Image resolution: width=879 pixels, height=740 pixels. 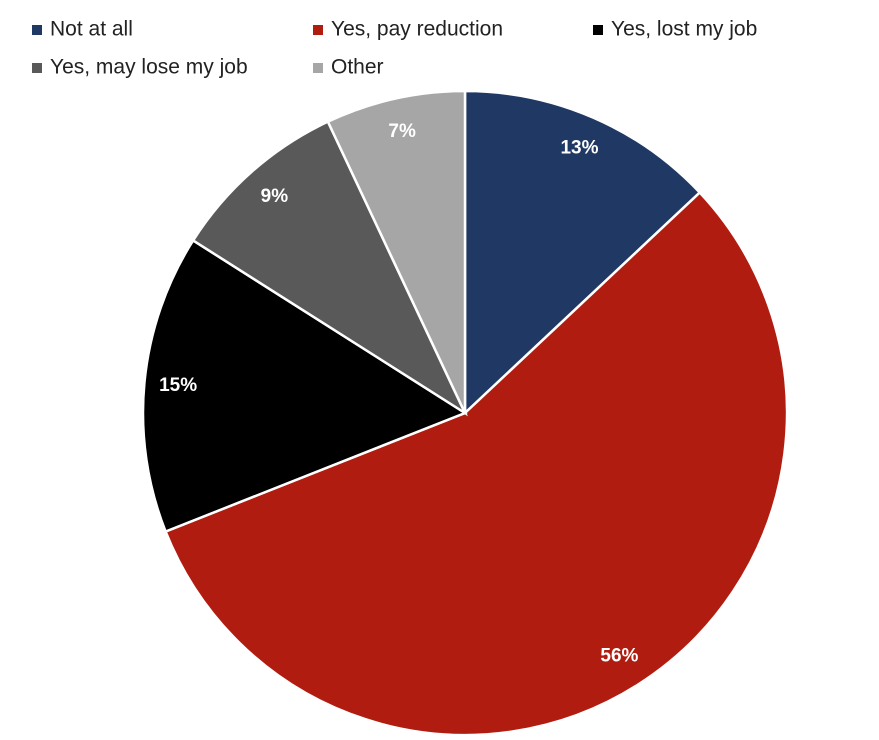 I want to click on data-label: 56%, so click(x=619, y=655).